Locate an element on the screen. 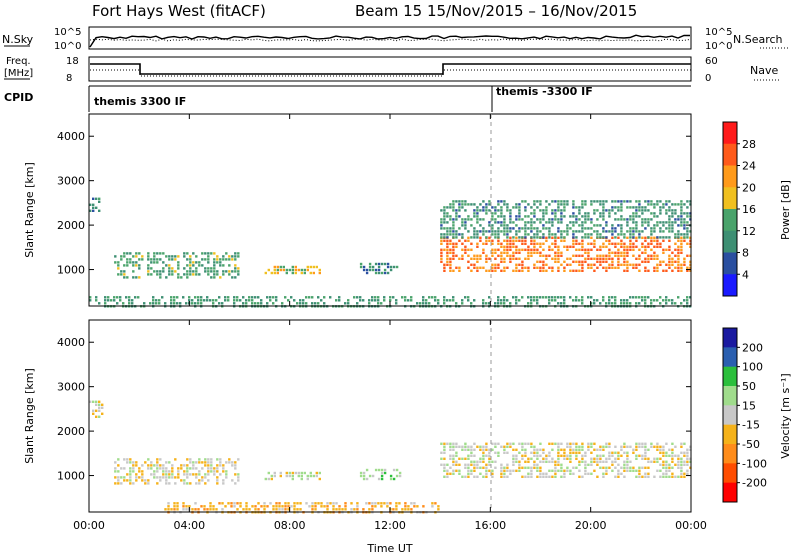 The width and height of the screenshot is (800, 554). nave-trace is located at coordinates (390, 73).